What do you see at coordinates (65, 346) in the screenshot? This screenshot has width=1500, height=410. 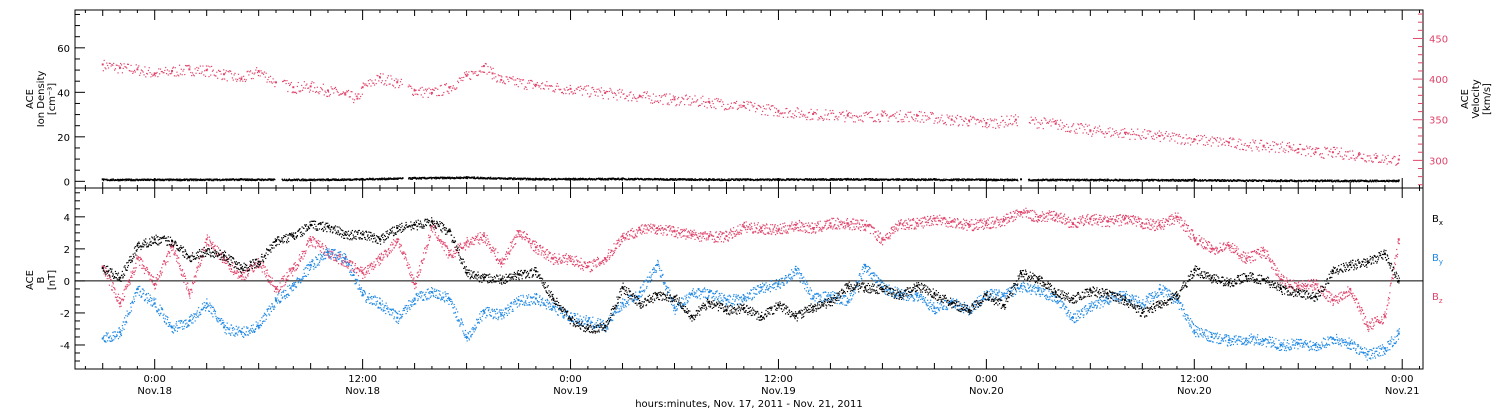 I see `b-tick-label: -4` at bounding box center [65, 346].